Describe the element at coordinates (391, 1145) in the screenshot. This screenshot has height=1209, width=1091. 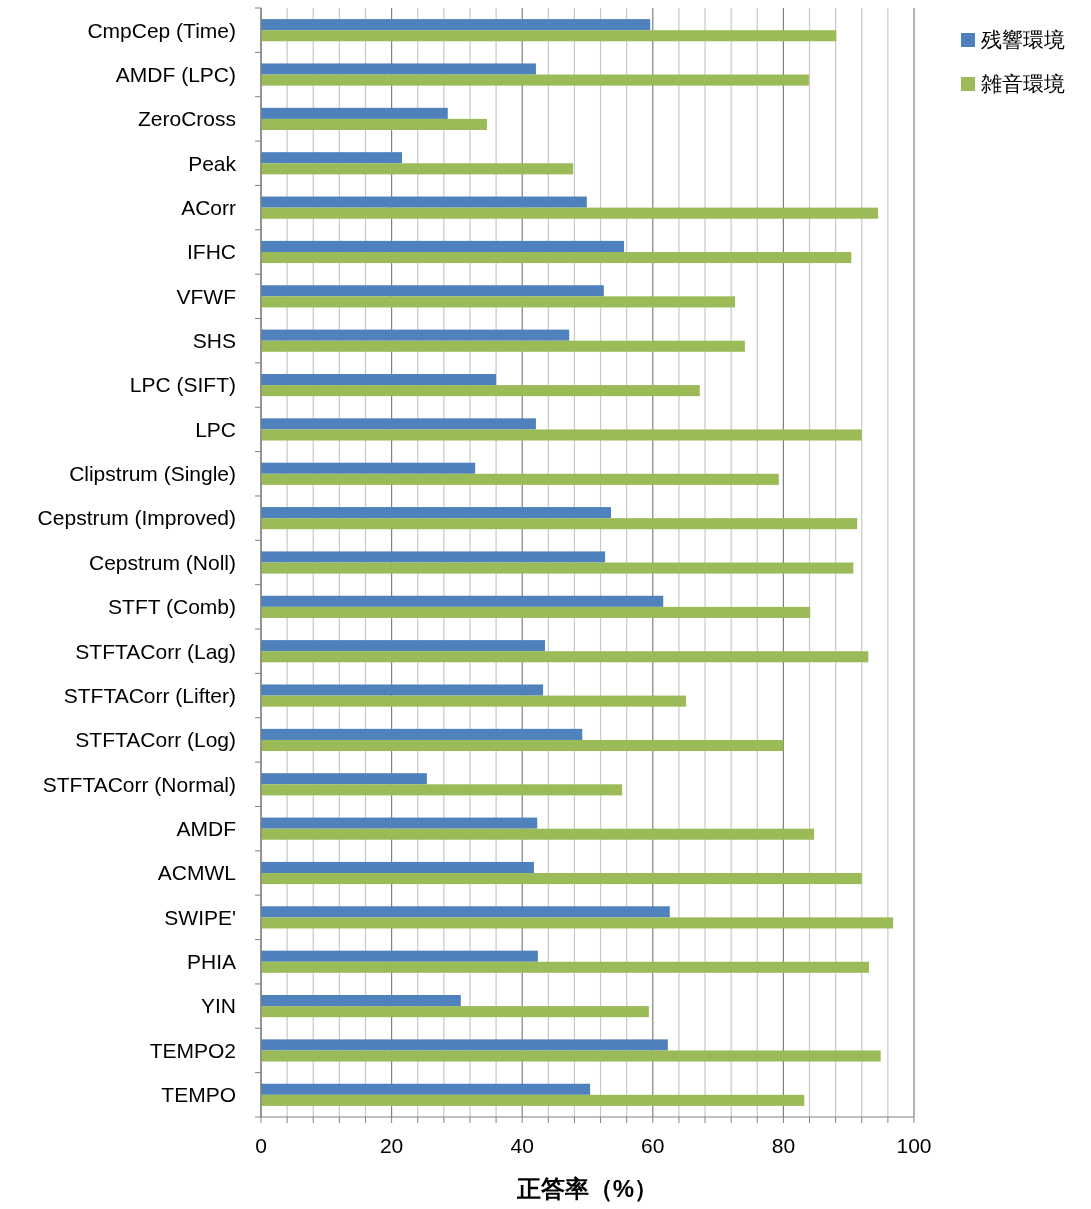
I see `x-tick-label: 20` at that location.